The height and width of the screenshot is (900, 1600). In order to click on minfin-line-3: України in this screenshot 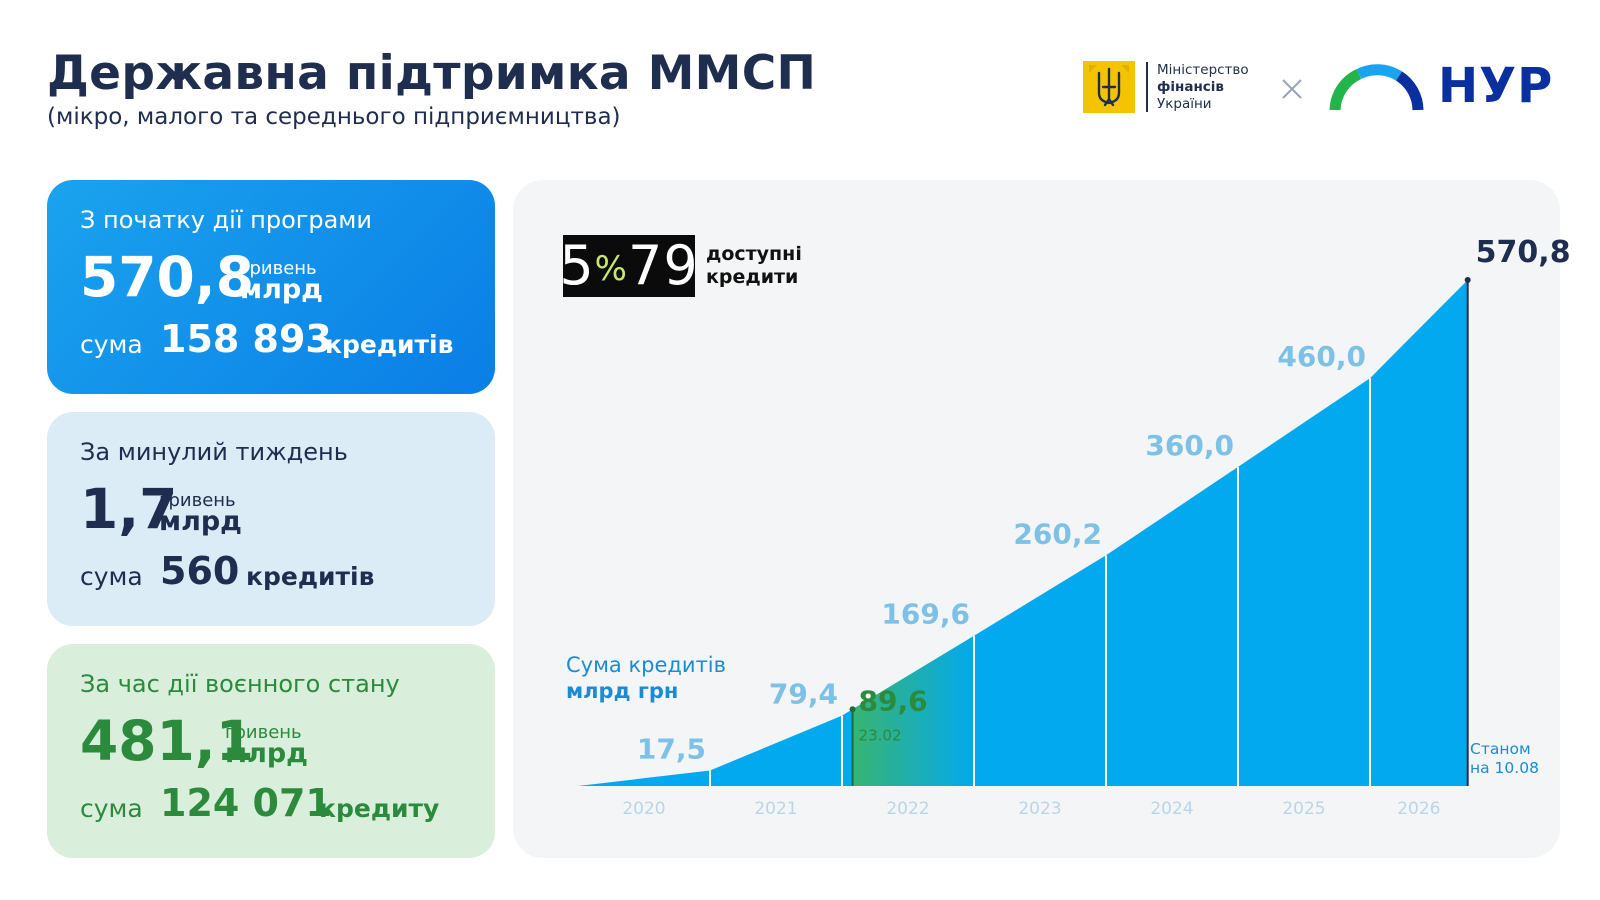, I will do `click(1184, 104)`.